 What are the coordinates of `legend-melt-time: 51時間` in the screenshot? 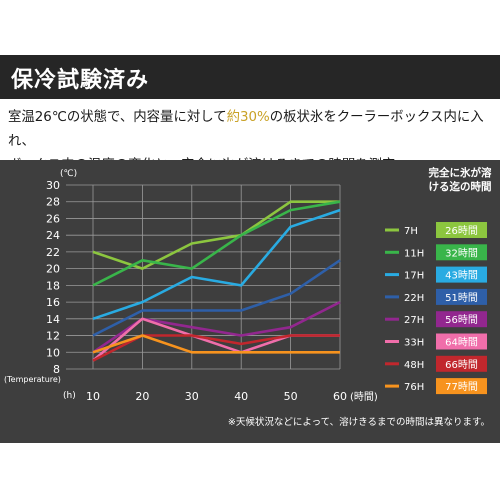 It's located at (461, 298).